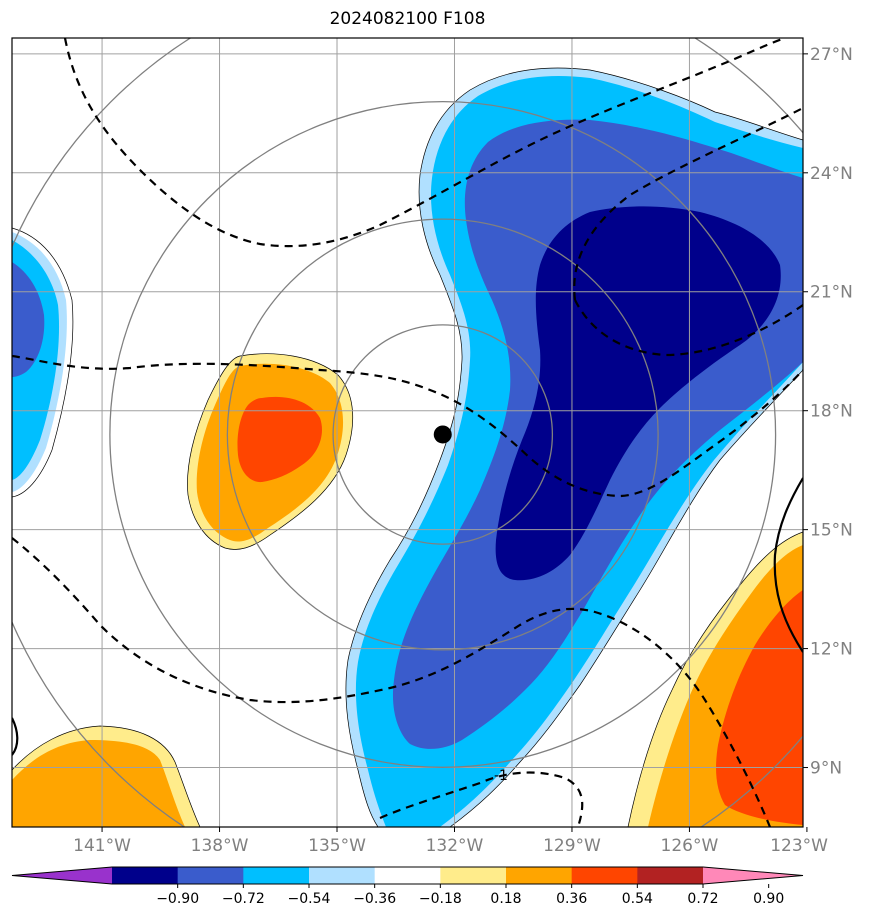  I want to click on range-ring, so click(443, 434).